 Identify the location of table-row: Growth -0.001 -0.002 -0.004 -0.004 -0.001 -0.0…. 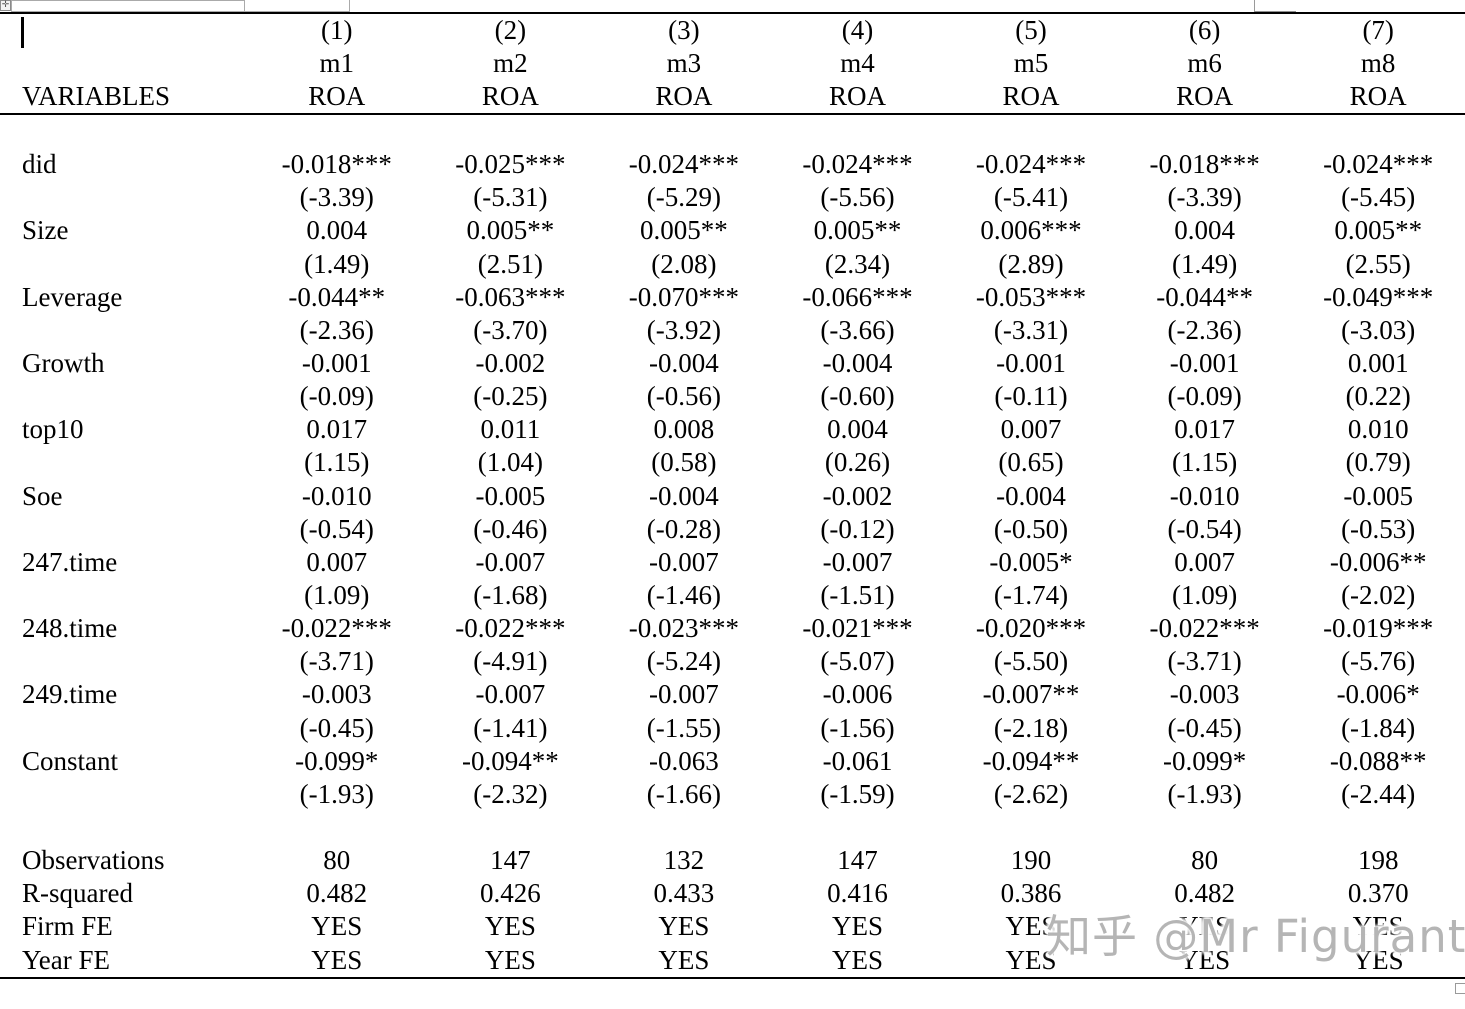
(732, 363).